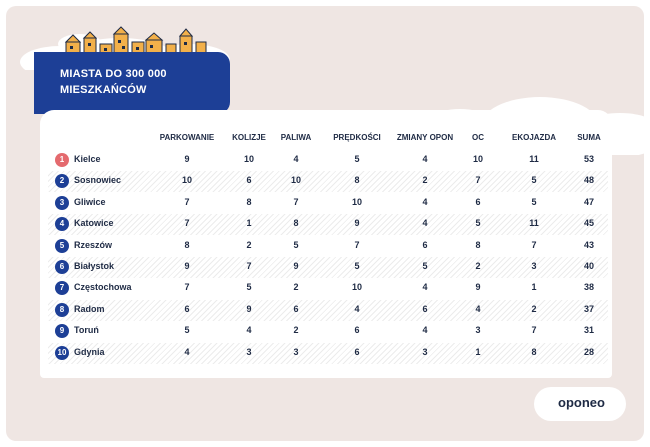  What do you see at coordinates (534, 137) in the screenshot?
I see `column-header-ekojazda: EKOJAZDA` at bounding box center [534, 137].